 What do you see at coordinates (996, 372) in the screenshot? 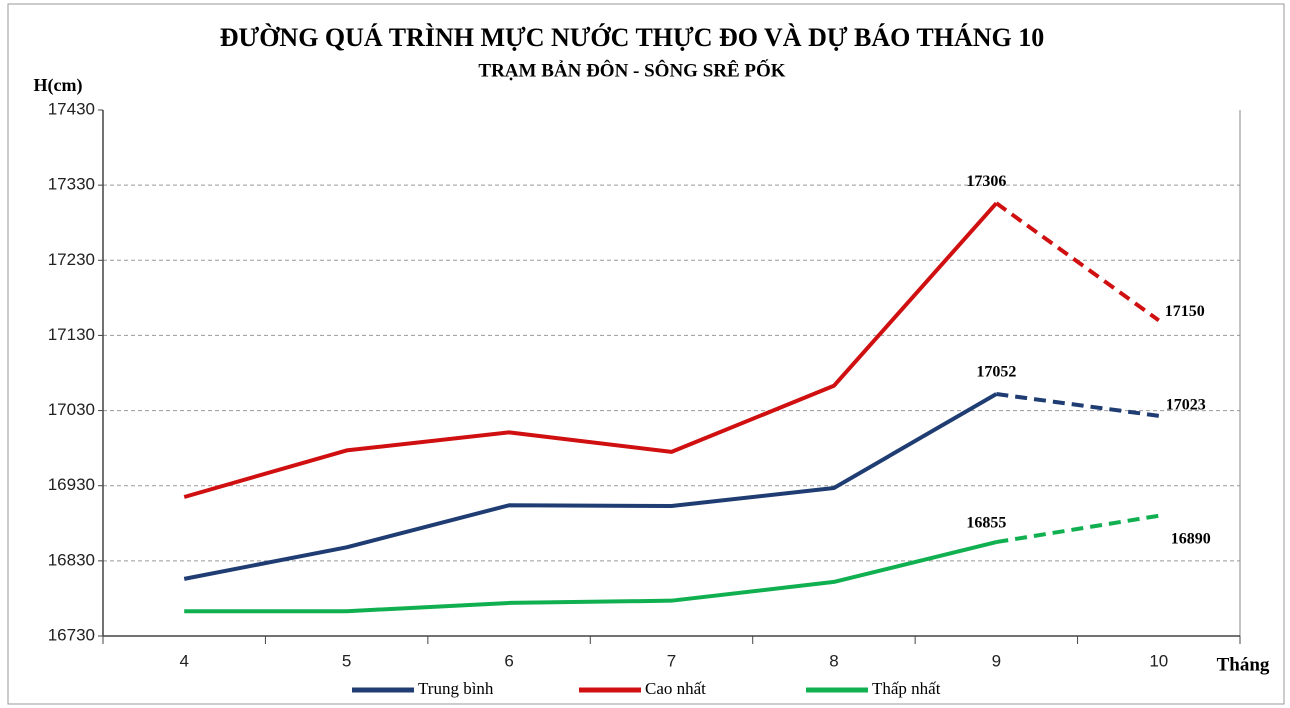
I see `data-label: 17052` at bounding box center [996, 372].